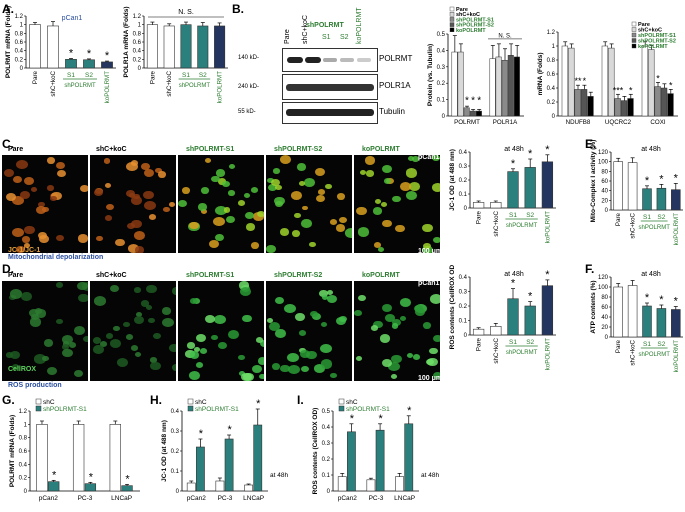 This screenshot has width=685, height=512. Describe the element at coordinates (16, 275) in the screenshot. I see `micrograph-title: Pare` at that location.